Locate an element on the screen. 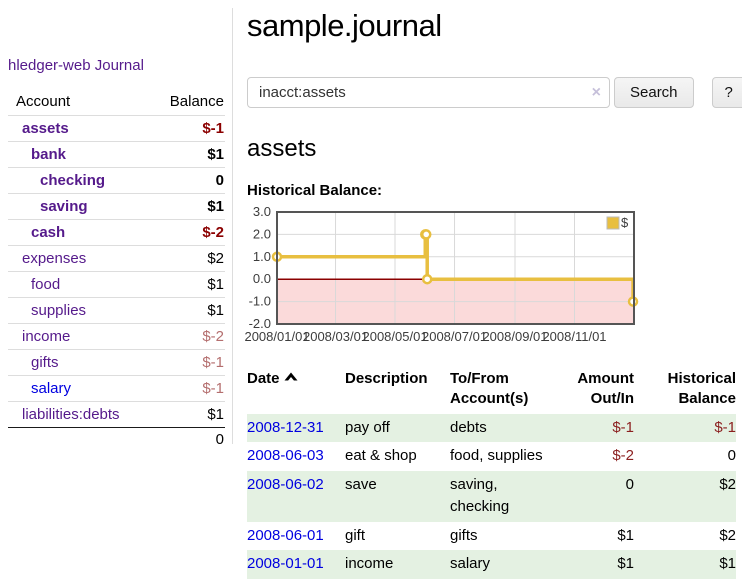 This screenshot has width=742, height=582. register-row: 2008-12-31 pay off debts $-1 $-1 is located at coordinates (491, 428).